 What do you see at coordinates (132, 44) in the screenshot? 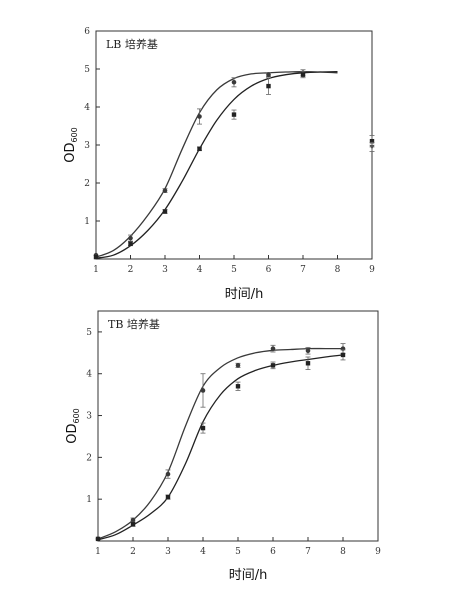
I see `panel-title: LB 培养基` at bounding box center [132, 44].